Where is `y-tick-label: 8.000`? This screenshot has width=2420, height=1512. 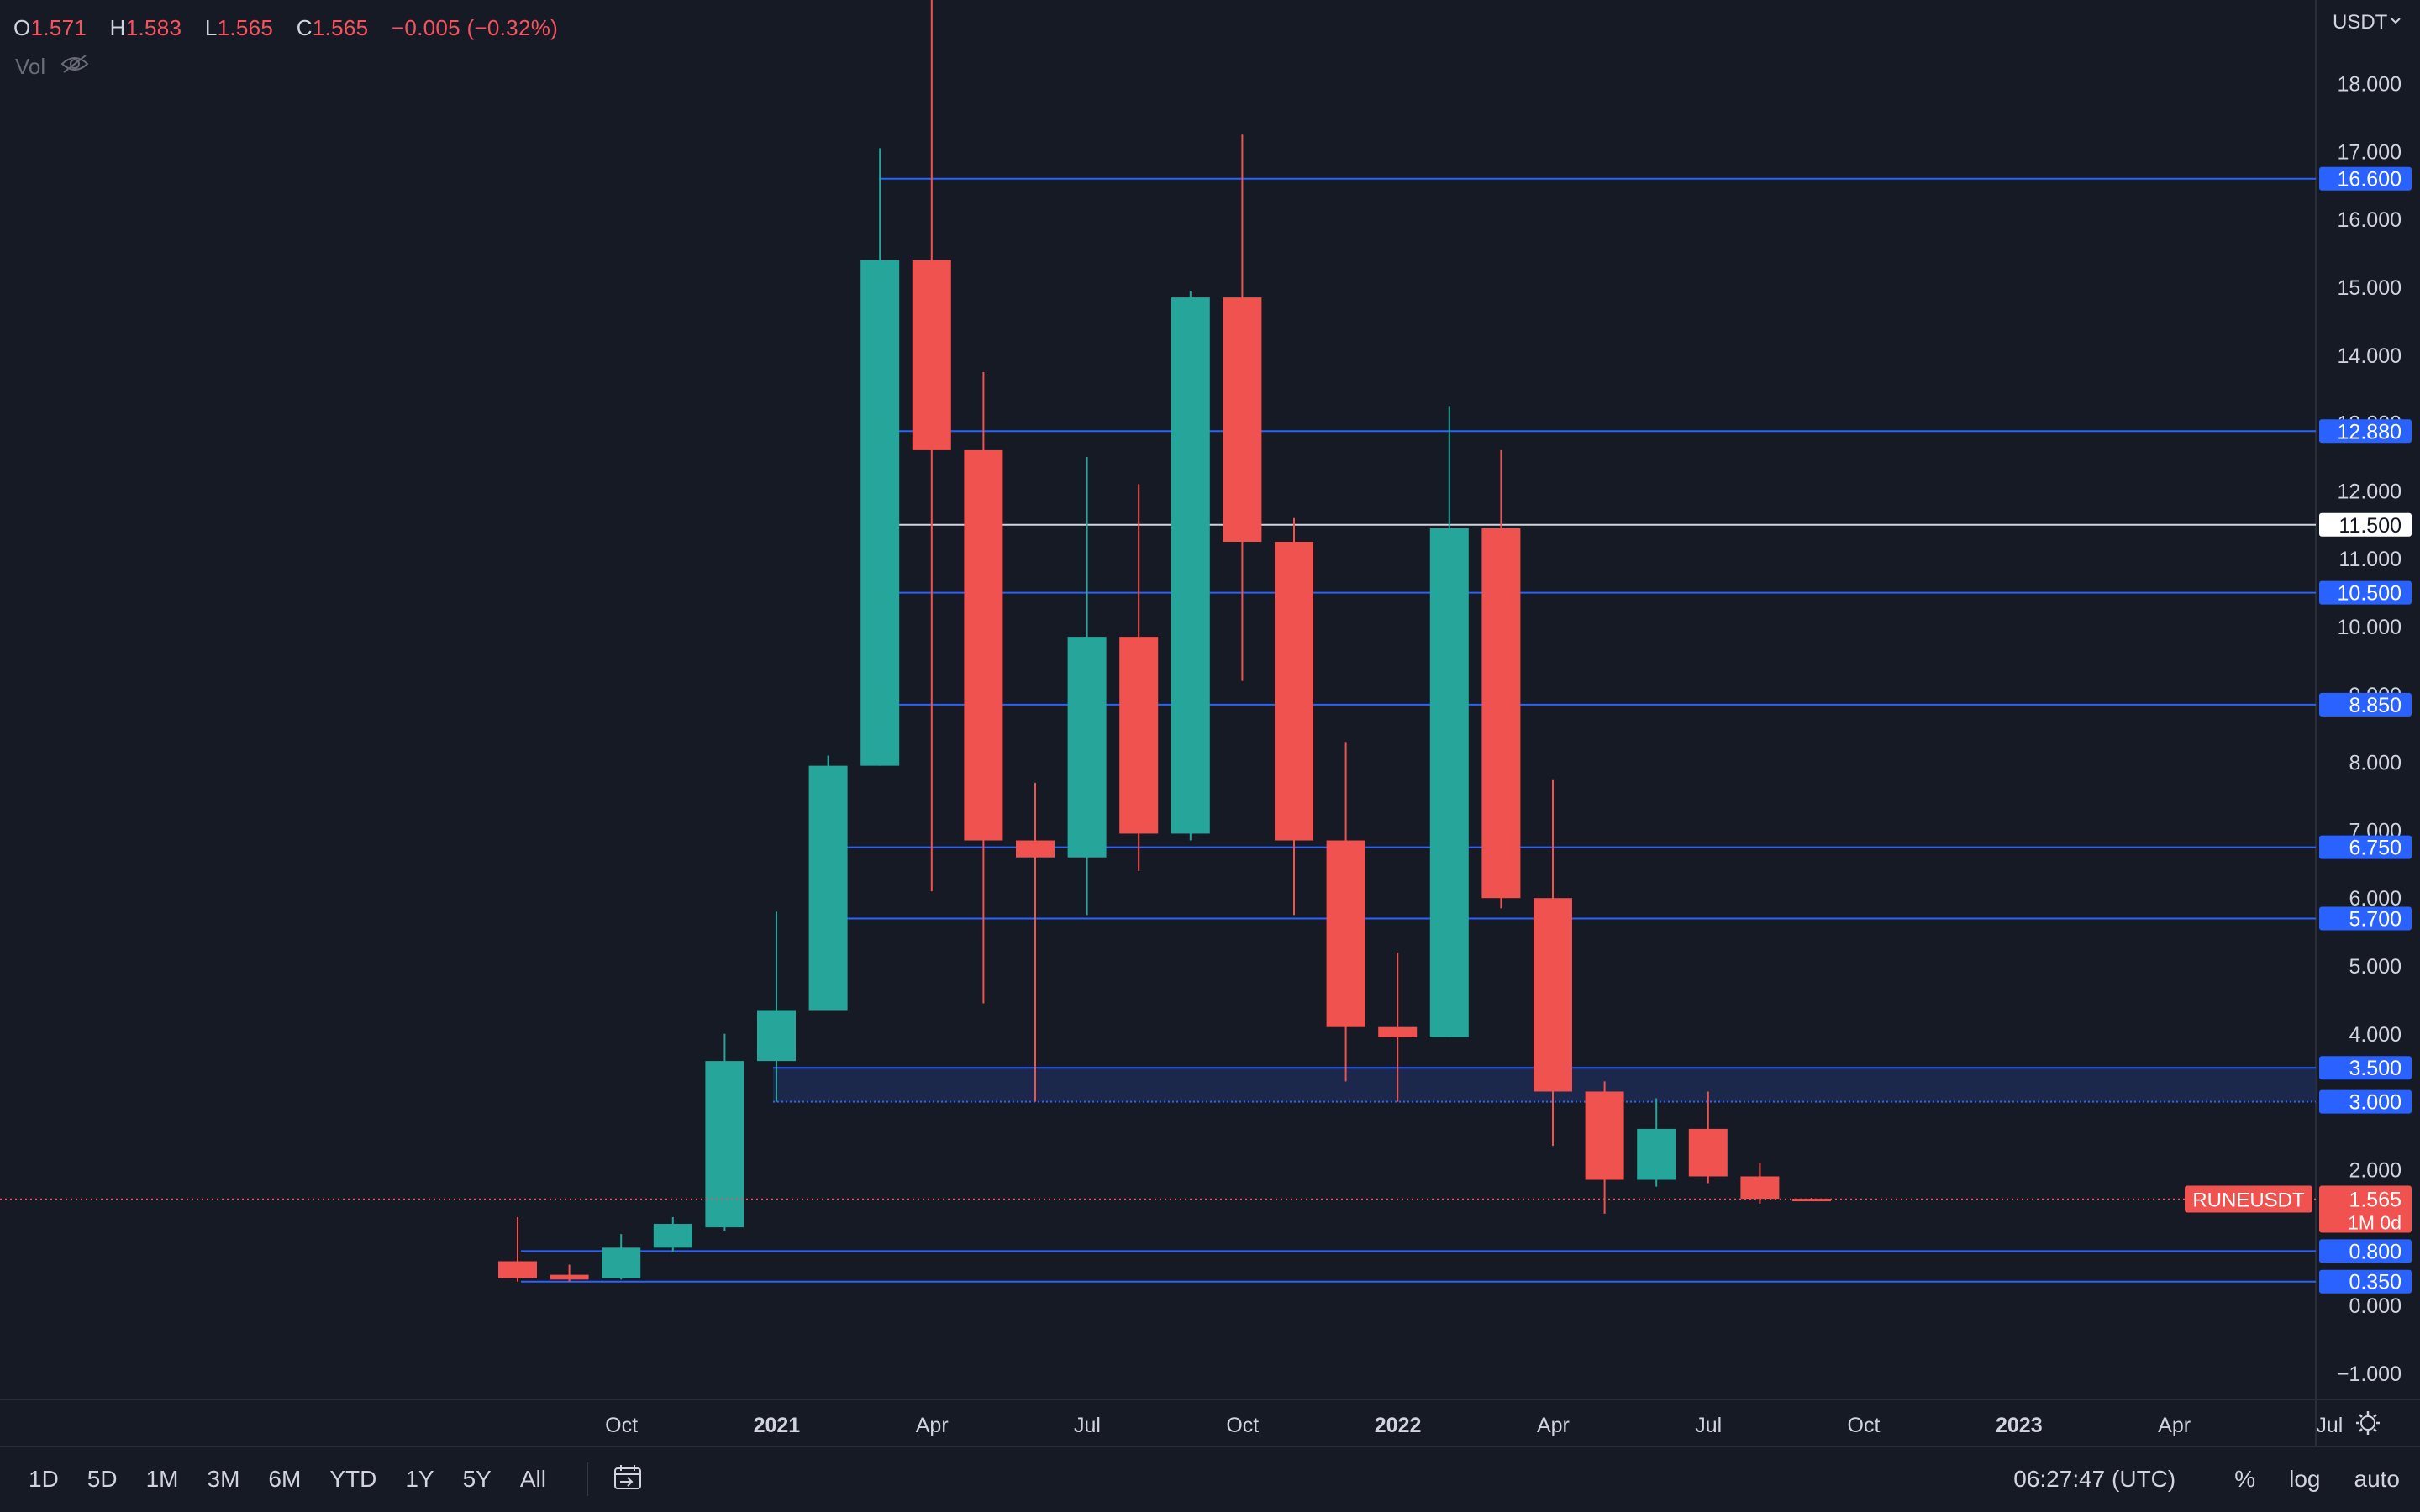 y-tick-label: 8.000 is located at coordinates (2375, 763).